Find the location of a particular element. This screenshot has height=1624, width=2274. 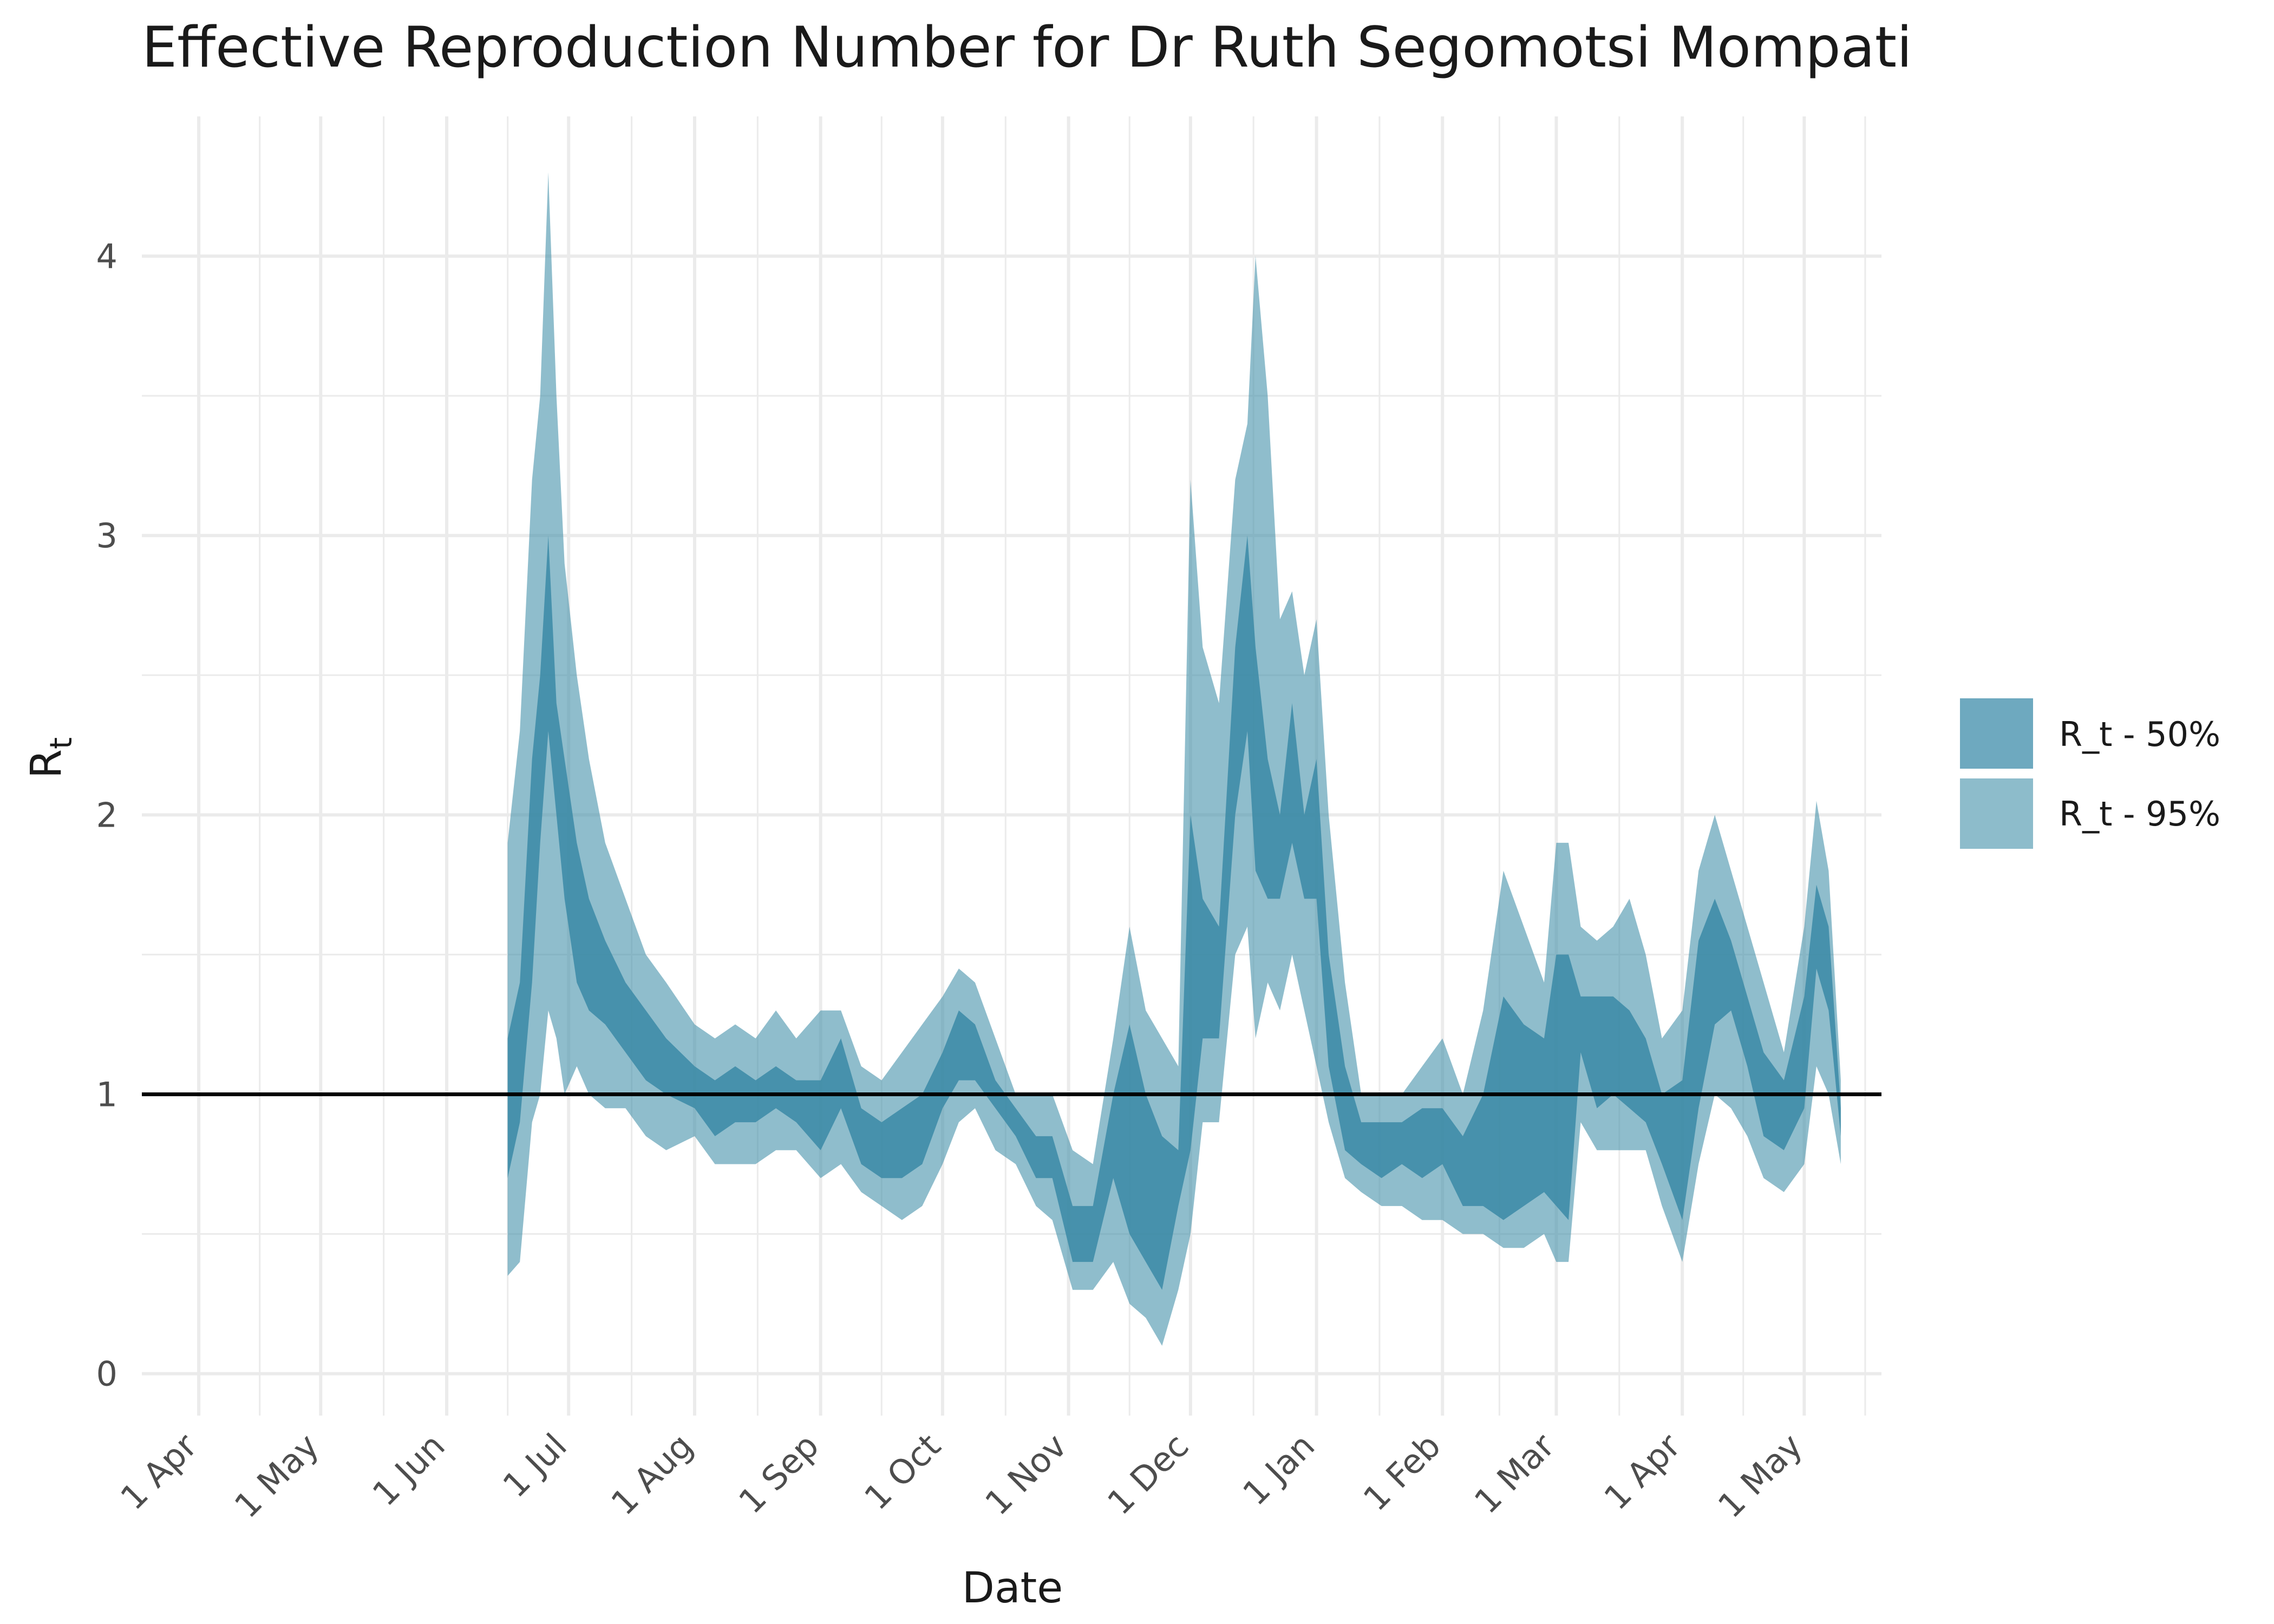

y-tick-label: 4 is located at coordinates (107, 256).